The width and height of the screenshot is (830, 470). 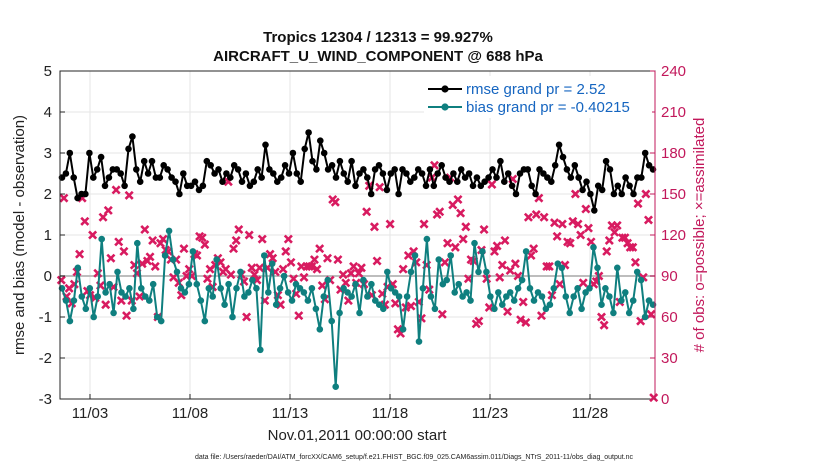 I want to click on legend-bias-marker, so click(x=445, y=107).